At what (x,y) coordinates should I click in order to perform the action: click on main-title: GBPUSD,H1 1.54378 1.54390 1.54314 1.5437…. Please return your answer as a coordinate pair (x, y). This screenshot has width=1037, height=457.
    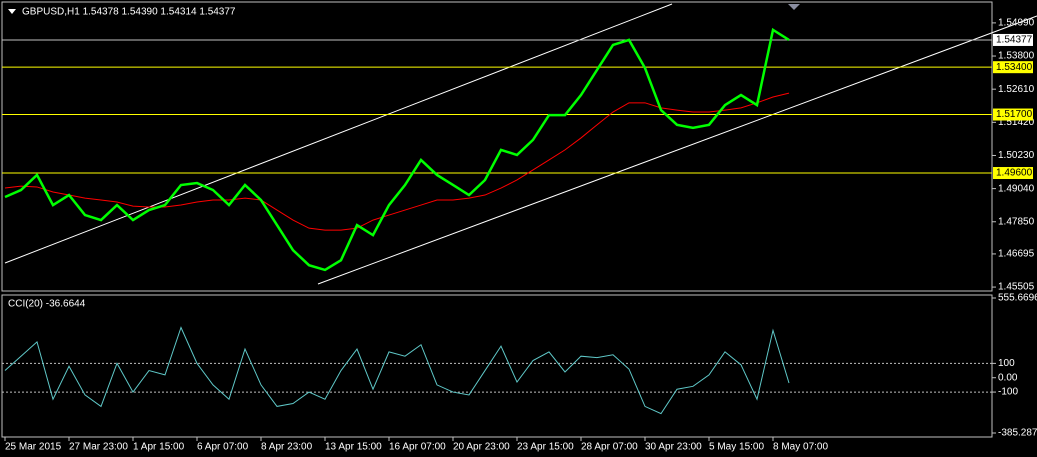
    Looking at the image, I should click on (129, 12).